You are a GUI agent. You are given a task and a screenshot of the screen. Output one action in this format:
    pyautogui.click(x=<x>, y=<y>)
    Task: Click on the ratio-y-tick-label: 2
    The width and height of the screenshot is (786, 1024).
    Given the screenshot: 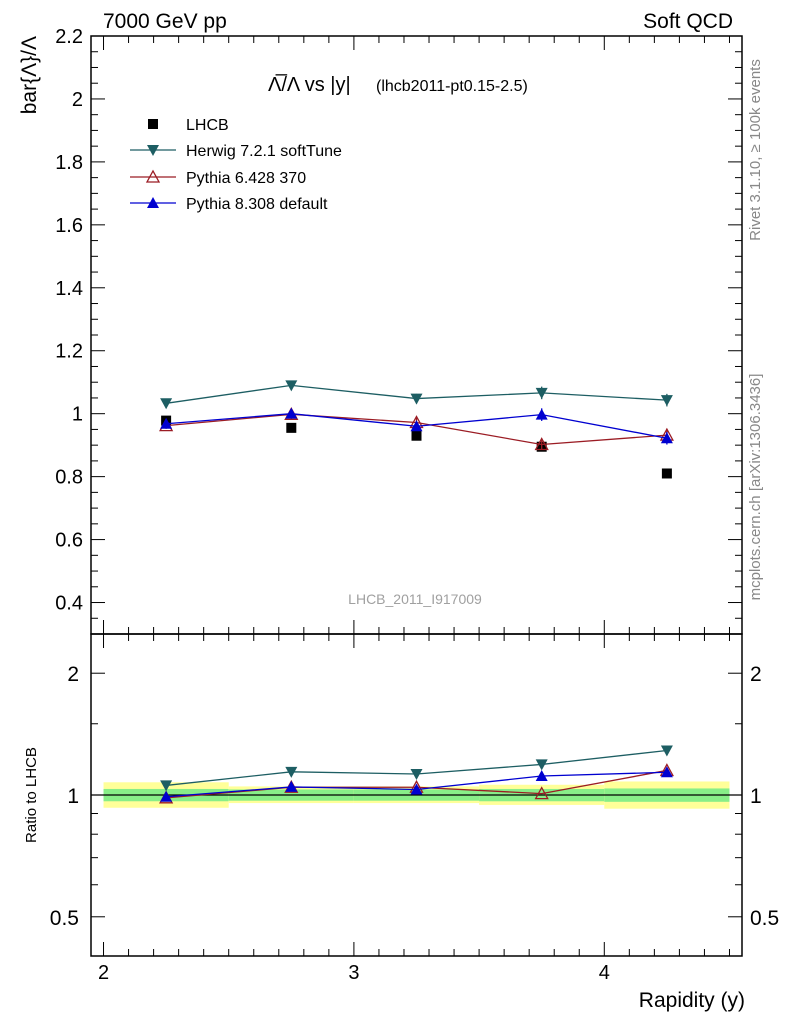 What is the action you would take?
    pyautogui.click(x=73, y=674)
    